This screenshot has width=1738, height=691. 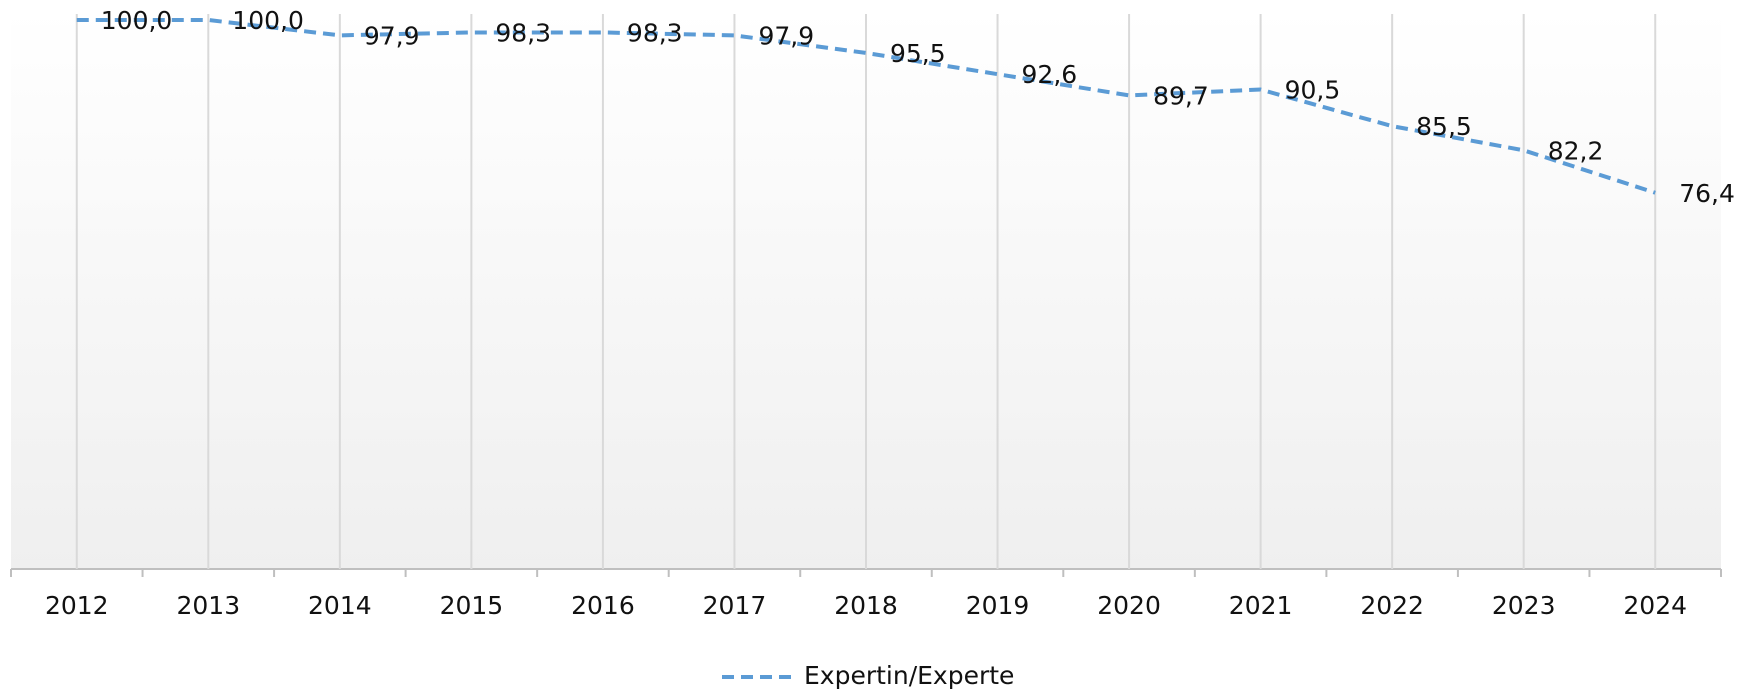 What do you see at coordinates (866, 605) in the screenshot?
I see `x-tick-label: 2018` at bounding box center [866, 605].